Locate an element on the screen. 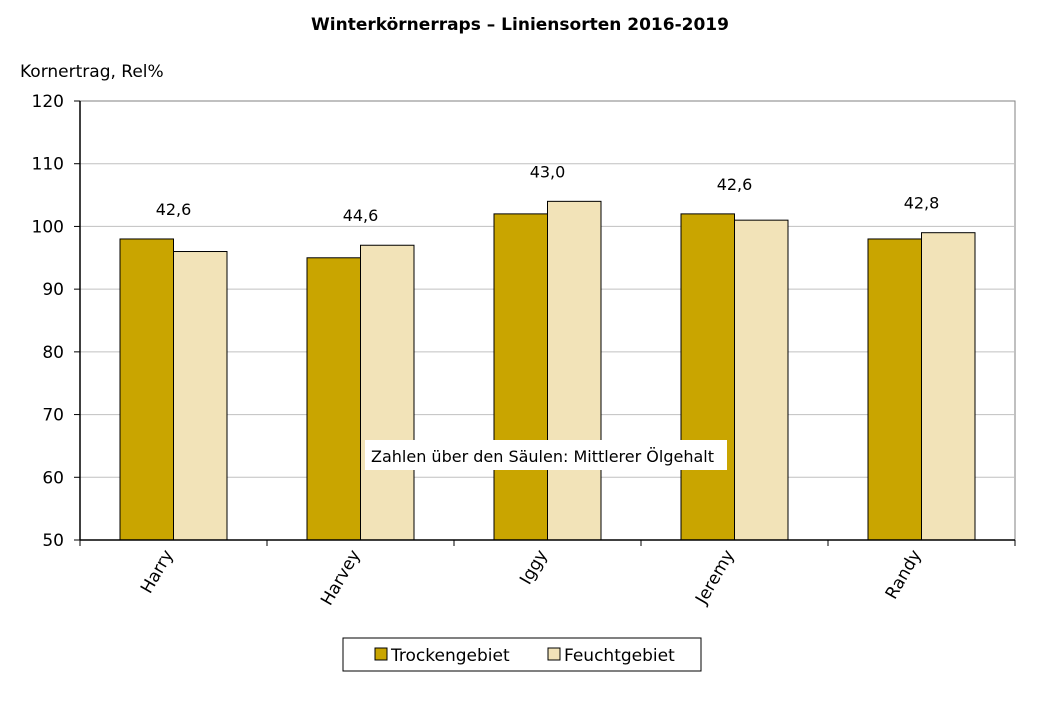 This screenshot has height=720, width=1040. x-tick-label: Randy is located at coordinates (904, 575).